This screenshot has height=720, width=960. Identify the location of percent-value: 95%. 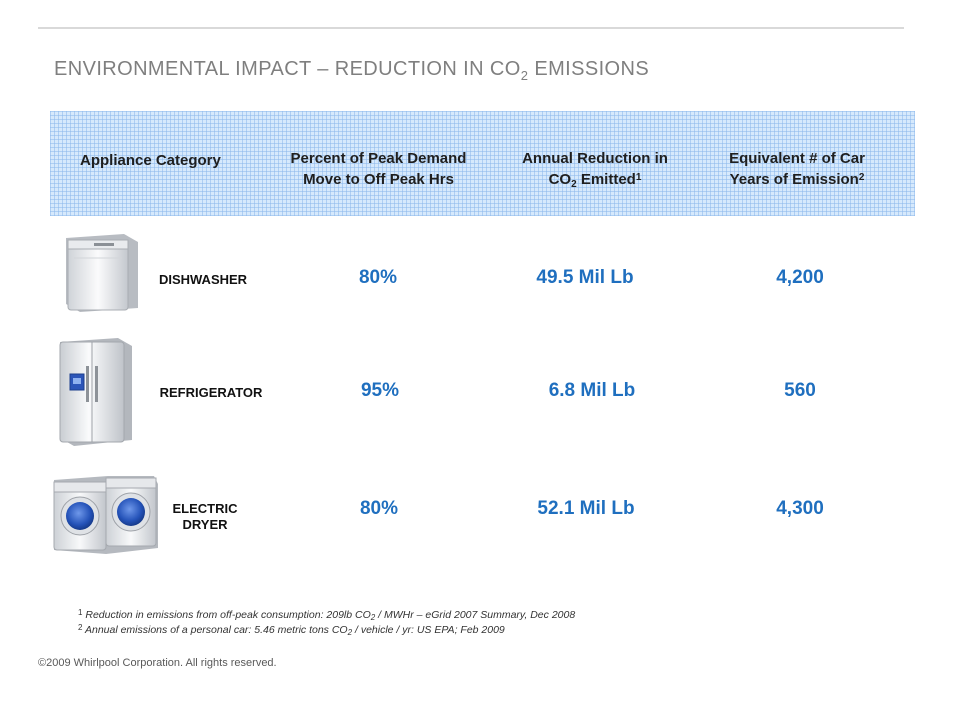
(380, 390).